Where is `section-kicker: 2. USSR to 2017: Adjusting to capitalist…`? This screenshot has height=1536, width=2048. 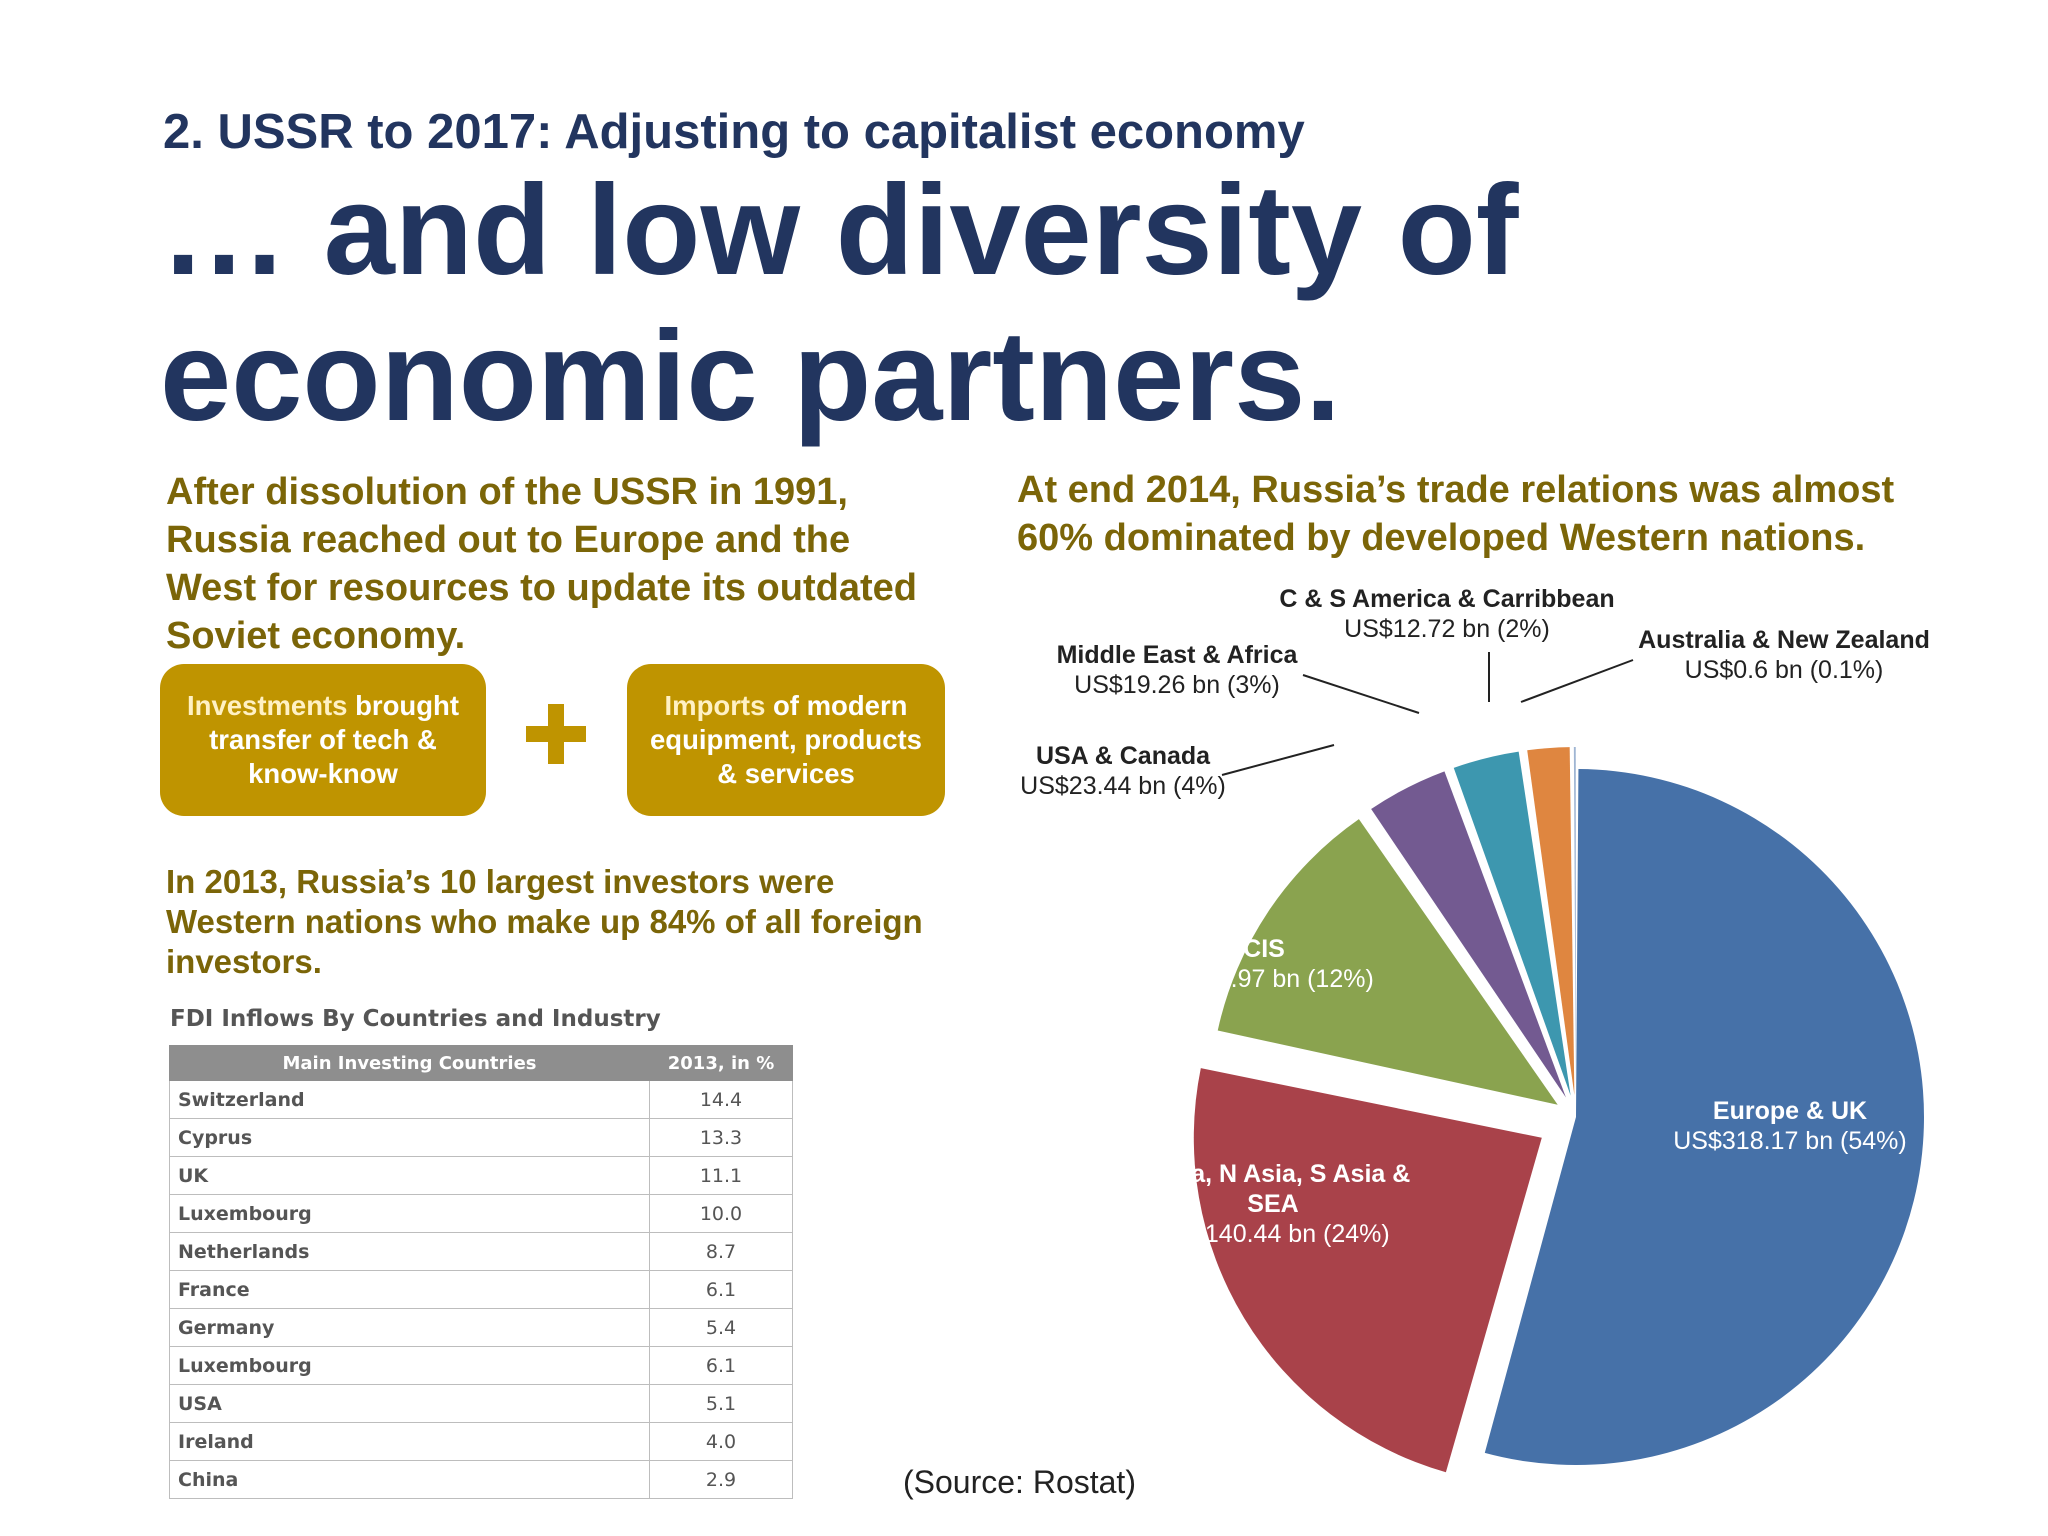 section-kicker: 2. USSR to 2017: Adjusting to capitalist… is located at coordinates (734, 132).